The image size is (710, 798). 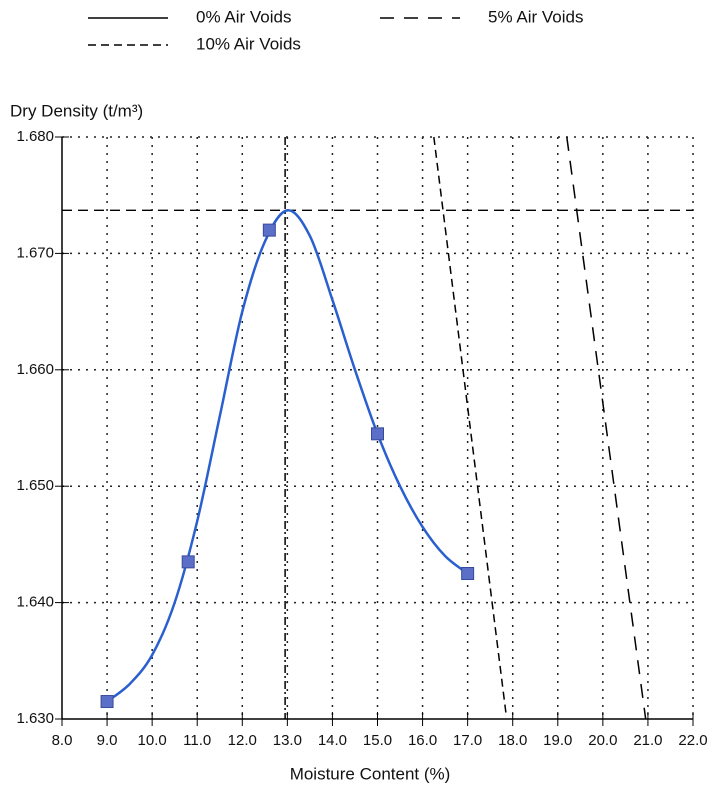 What do you see at coordinates (287, 740) in the screenshot?
I see `x-tick-label: 13.0` at bounding box center [287, 740].